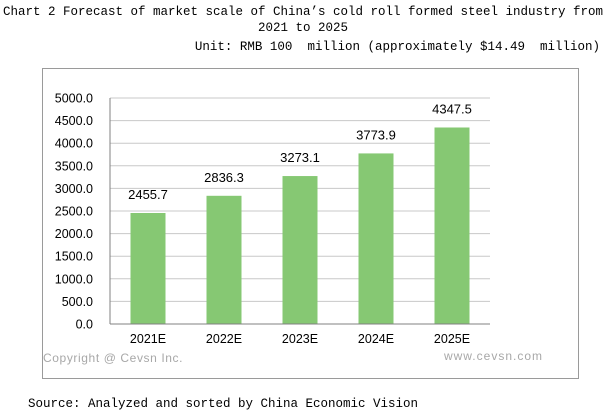  I want to click on data-label: 2836.3, so click(224, 177).